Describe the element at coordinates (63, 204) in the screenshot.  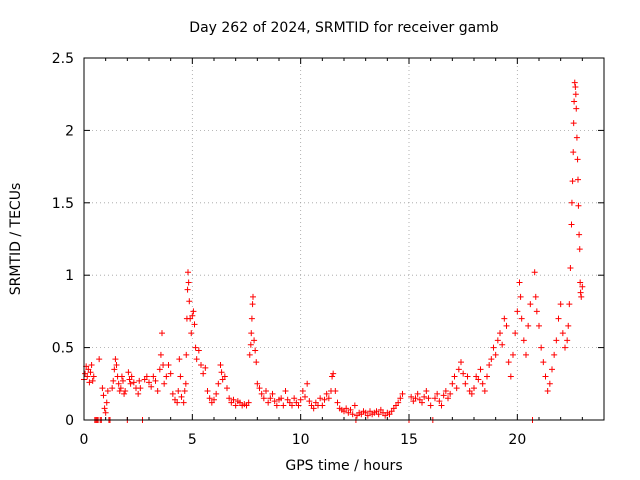
I see `y-tick-label: 1.5` at that location.